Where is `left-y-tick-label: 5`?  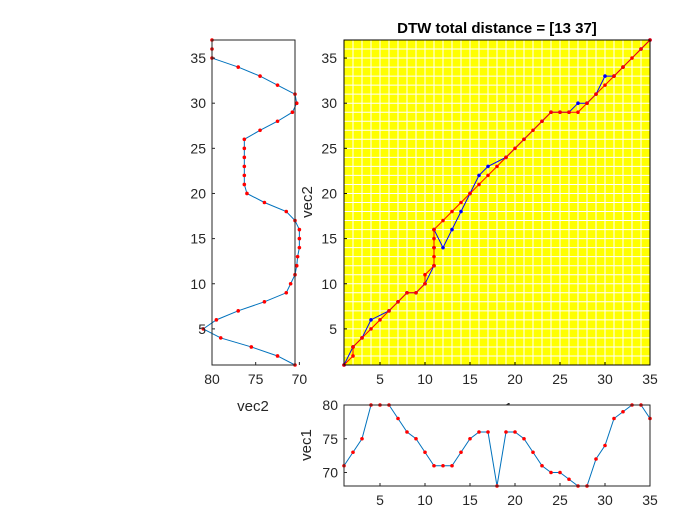 left-y-tick-label: 5 is located at coordinates (202, 329).